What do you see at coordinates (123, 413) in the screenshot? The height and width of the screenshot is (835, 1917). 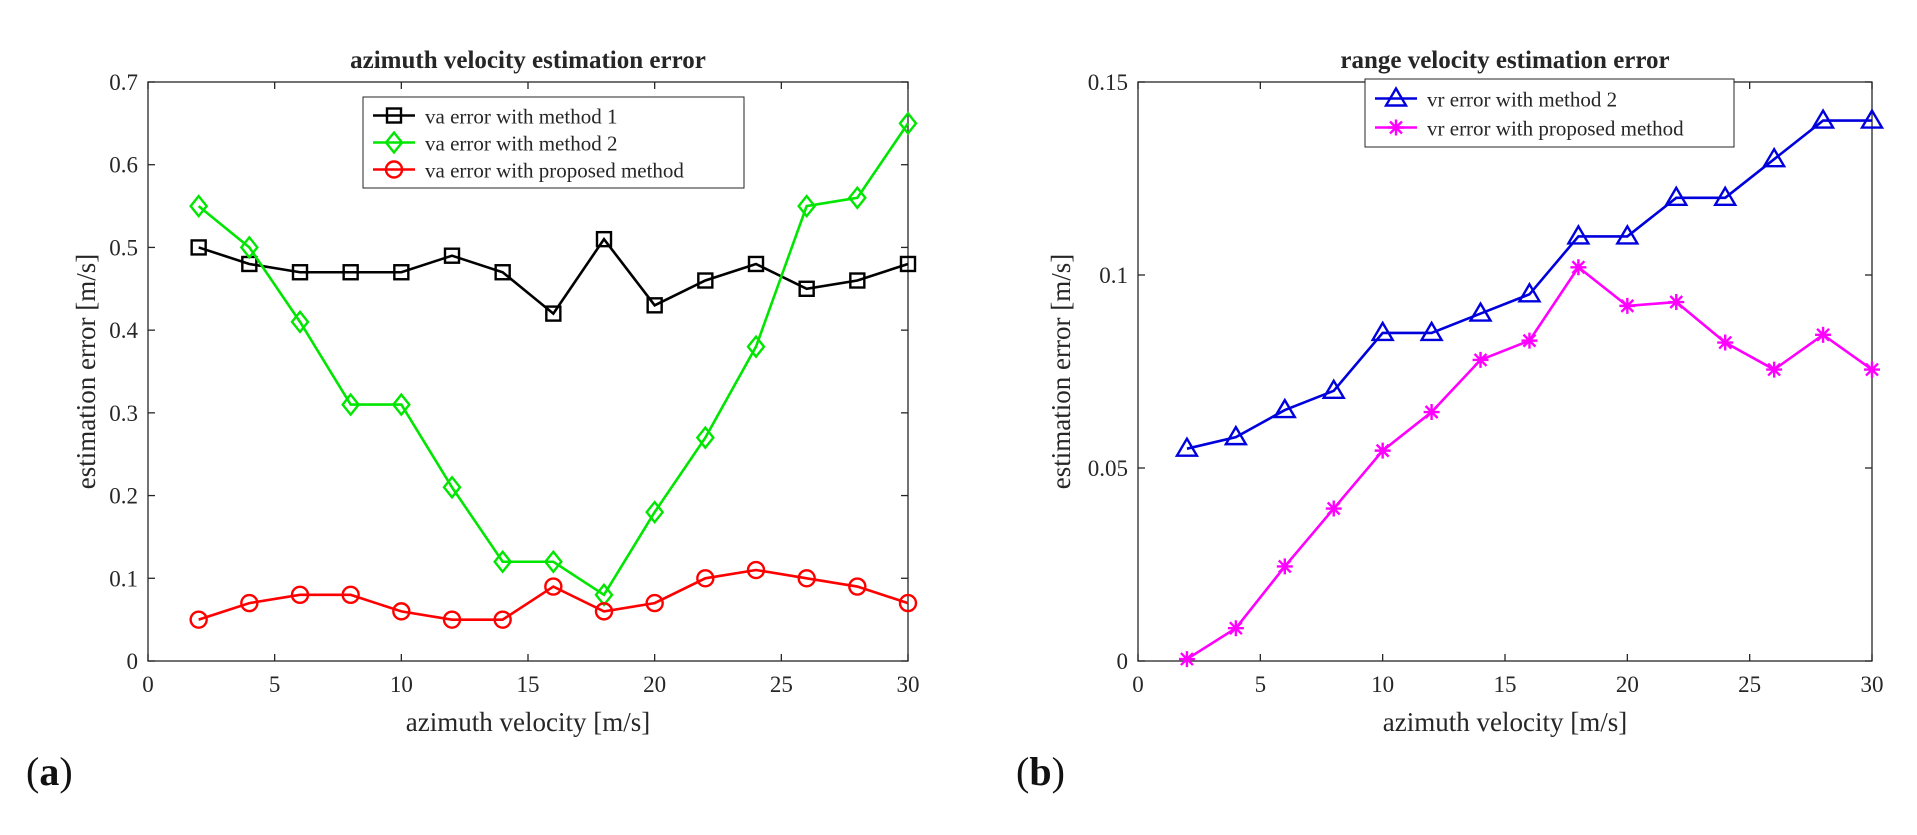 I see `y-tick-label: 0.3` at bounding box center [123, 413].